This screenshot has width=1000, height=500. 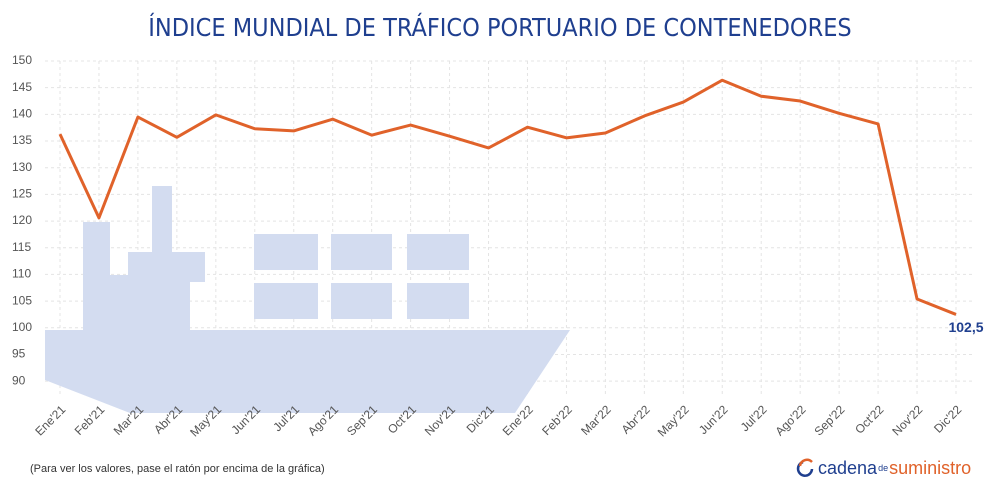 I want to click on y-tick-label: 140, so click(x=22, y=114).